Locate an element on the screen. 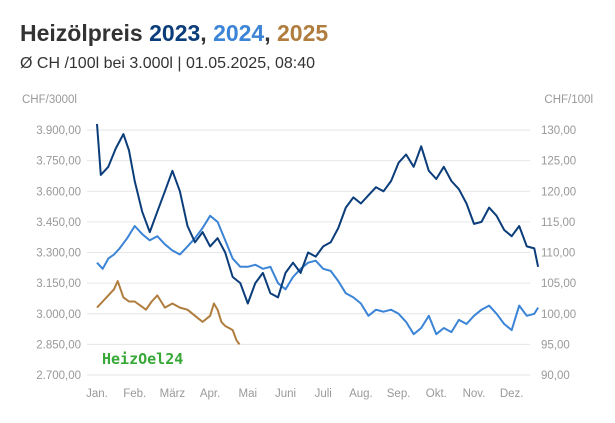  x-tick-label: Dez. is located at coordinates (512, 394).